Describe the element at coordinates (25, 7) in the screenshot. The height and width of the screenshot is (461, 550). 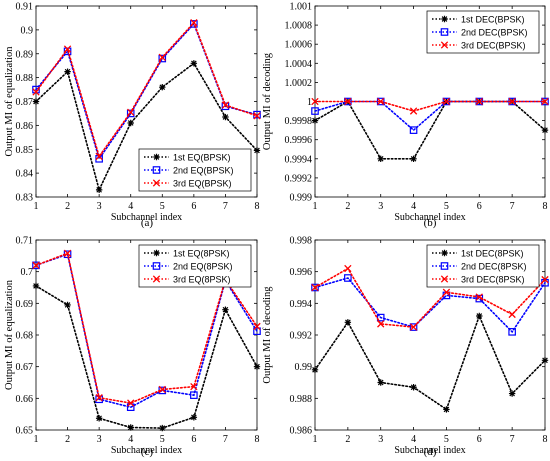
I see `y-tick-label: 0.91` at that location.